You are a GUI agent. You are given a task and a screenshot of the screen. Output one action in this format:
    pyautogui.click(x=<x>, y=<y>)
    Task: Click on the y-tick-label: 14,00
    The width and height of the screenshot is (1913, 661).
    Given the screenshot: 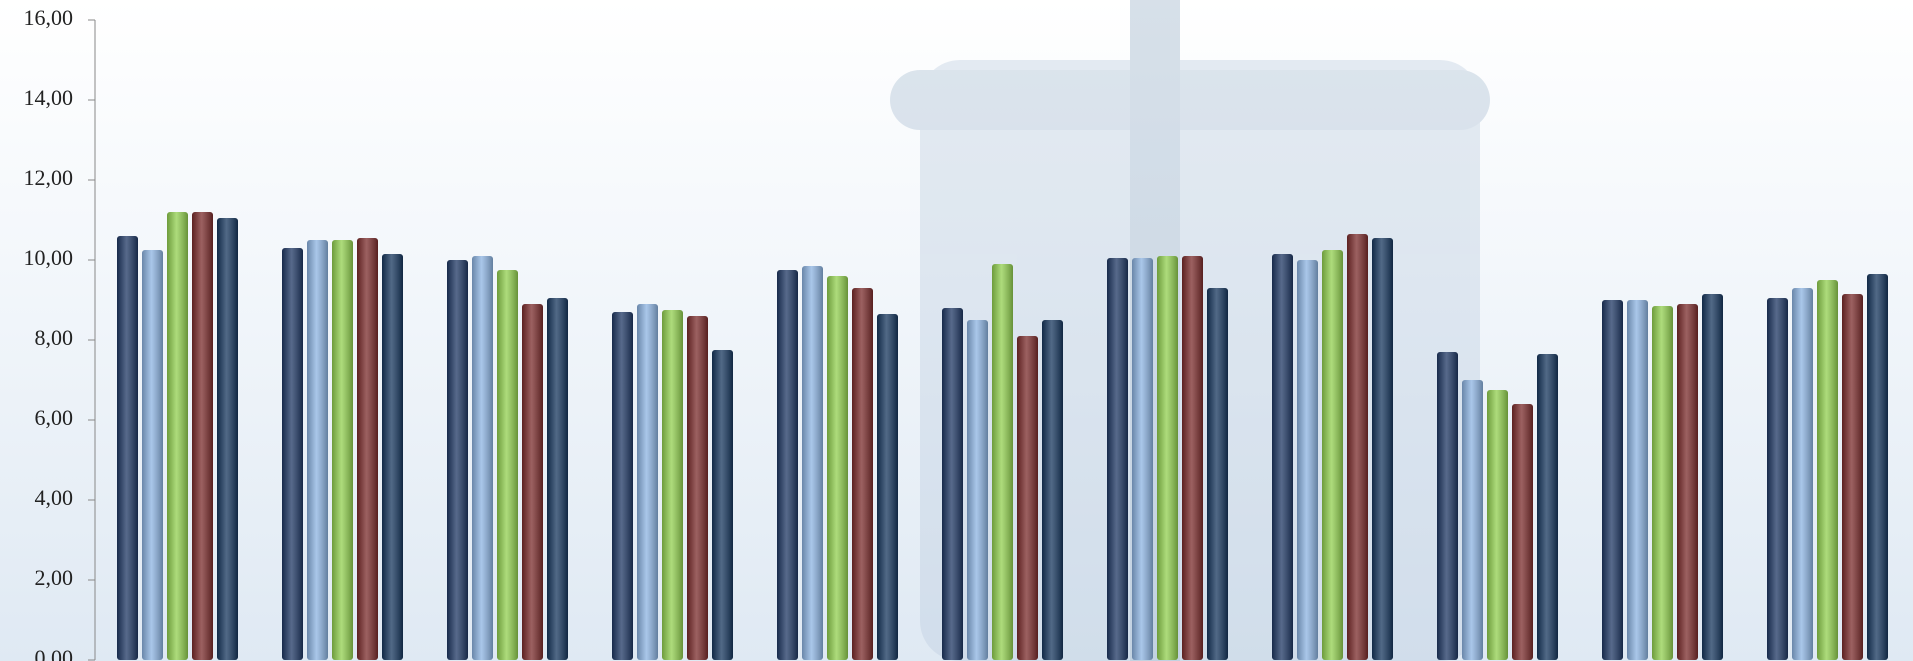 What is the action you would take?
    pyautogui.click(x=49, y=97)
    